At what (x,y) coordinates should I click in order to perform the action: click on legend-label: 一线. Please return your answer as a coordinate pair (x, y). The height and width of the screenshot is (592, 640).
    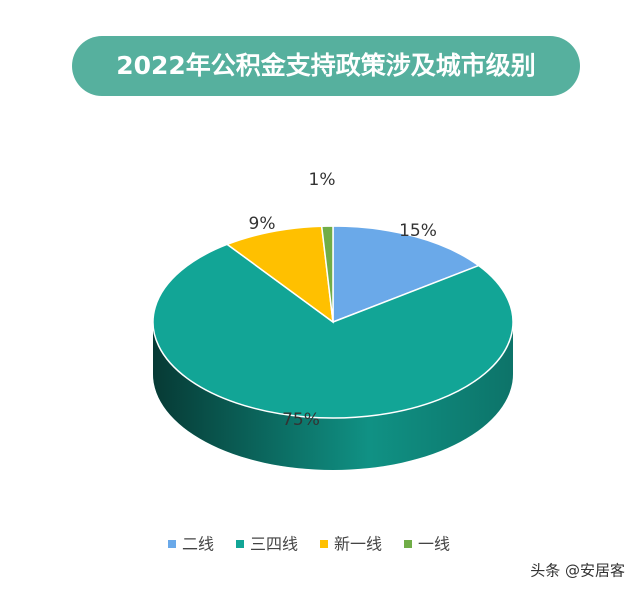
    Looking at the image, I should click on (434, 544).